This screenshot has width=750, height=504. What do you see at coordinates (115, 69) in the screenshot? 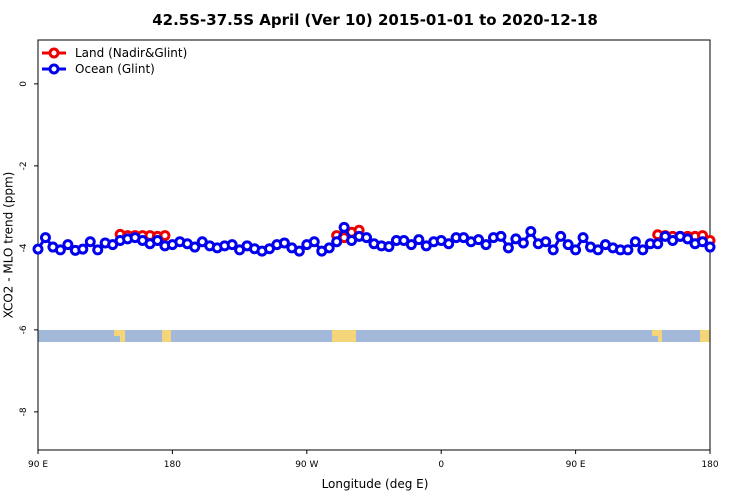
I see `legend-label: Ocean (Glint)` at bounding box center [115, 69].